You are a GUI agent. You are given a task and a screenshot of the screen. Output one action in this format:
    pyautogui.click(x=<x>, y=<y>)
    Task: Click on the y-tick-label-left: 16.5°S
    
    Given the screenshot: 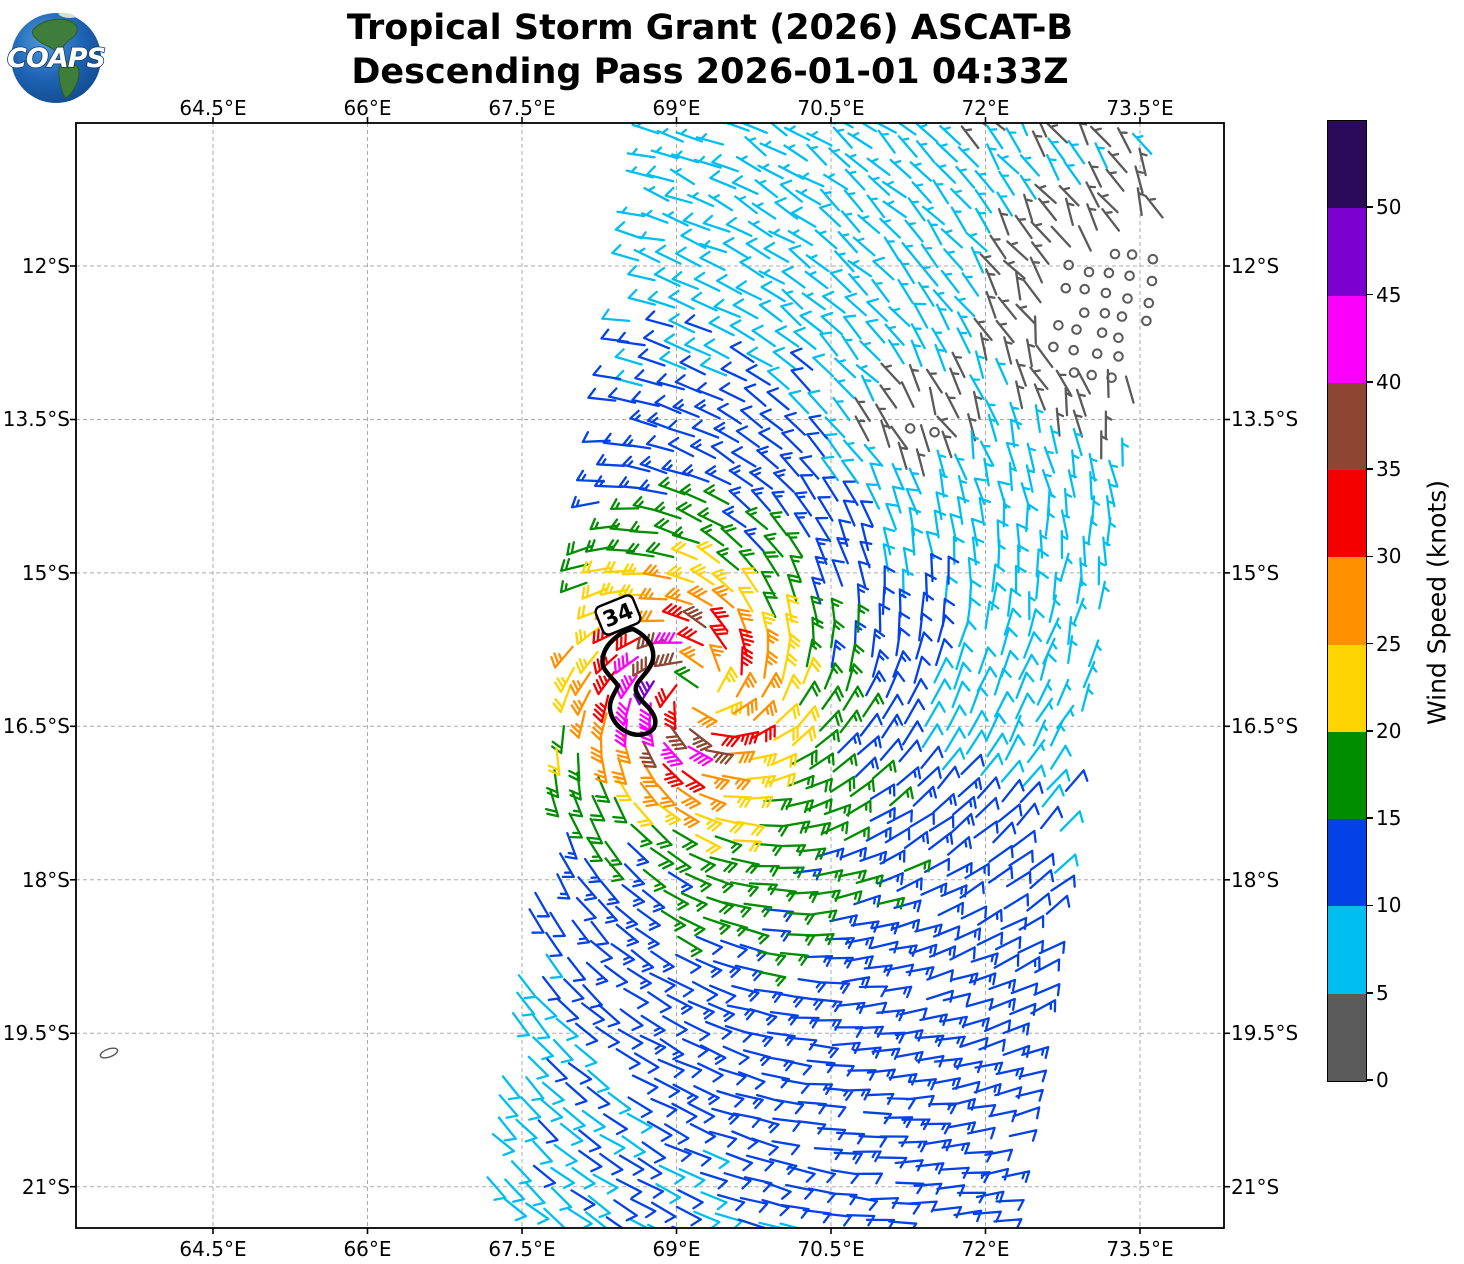 What is the action you would take?
    pyautogui.click(x=36, y=726)
    